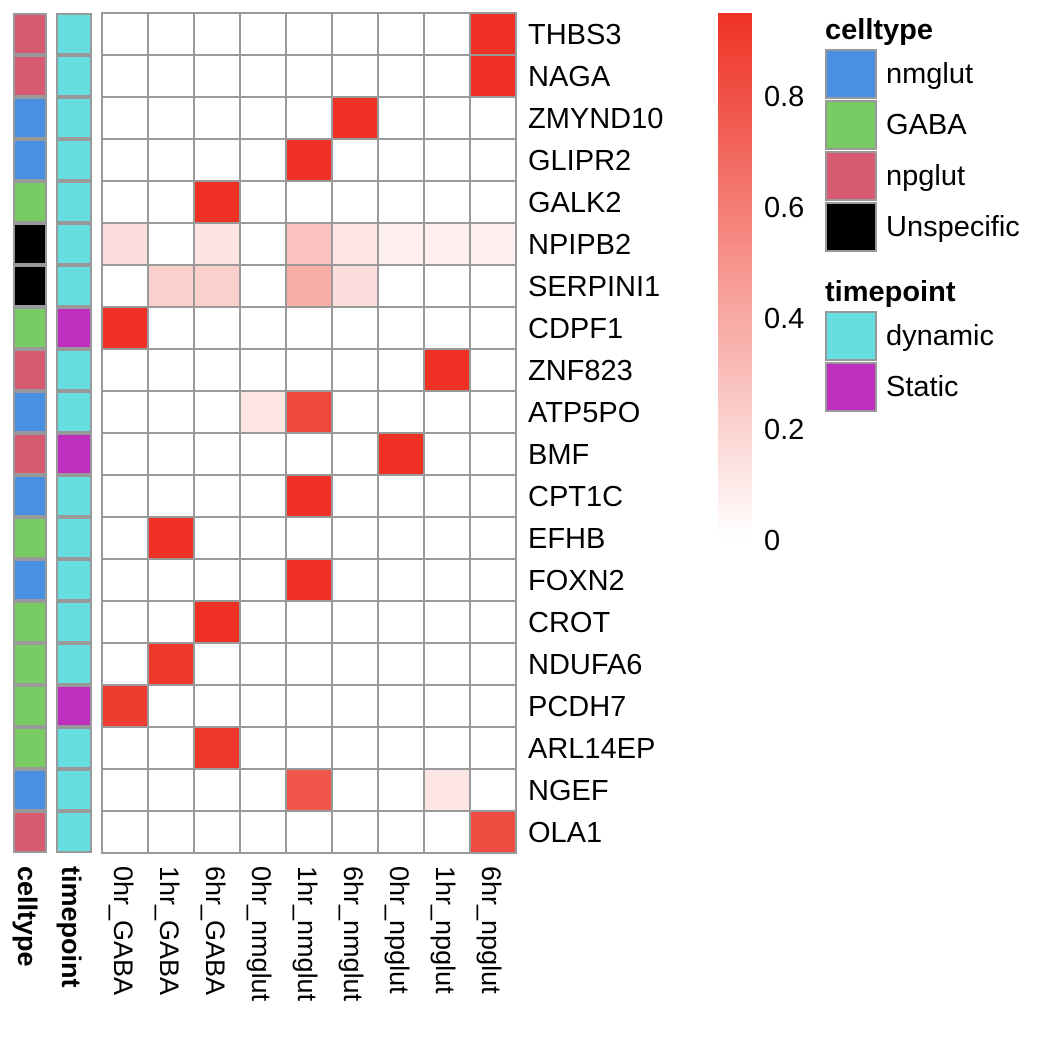 The height and width of the screenshot is (1060, 1052). Describe the element at coordinates (879, 30) in the screenshot. I see `legend-title: celltype` at that location.